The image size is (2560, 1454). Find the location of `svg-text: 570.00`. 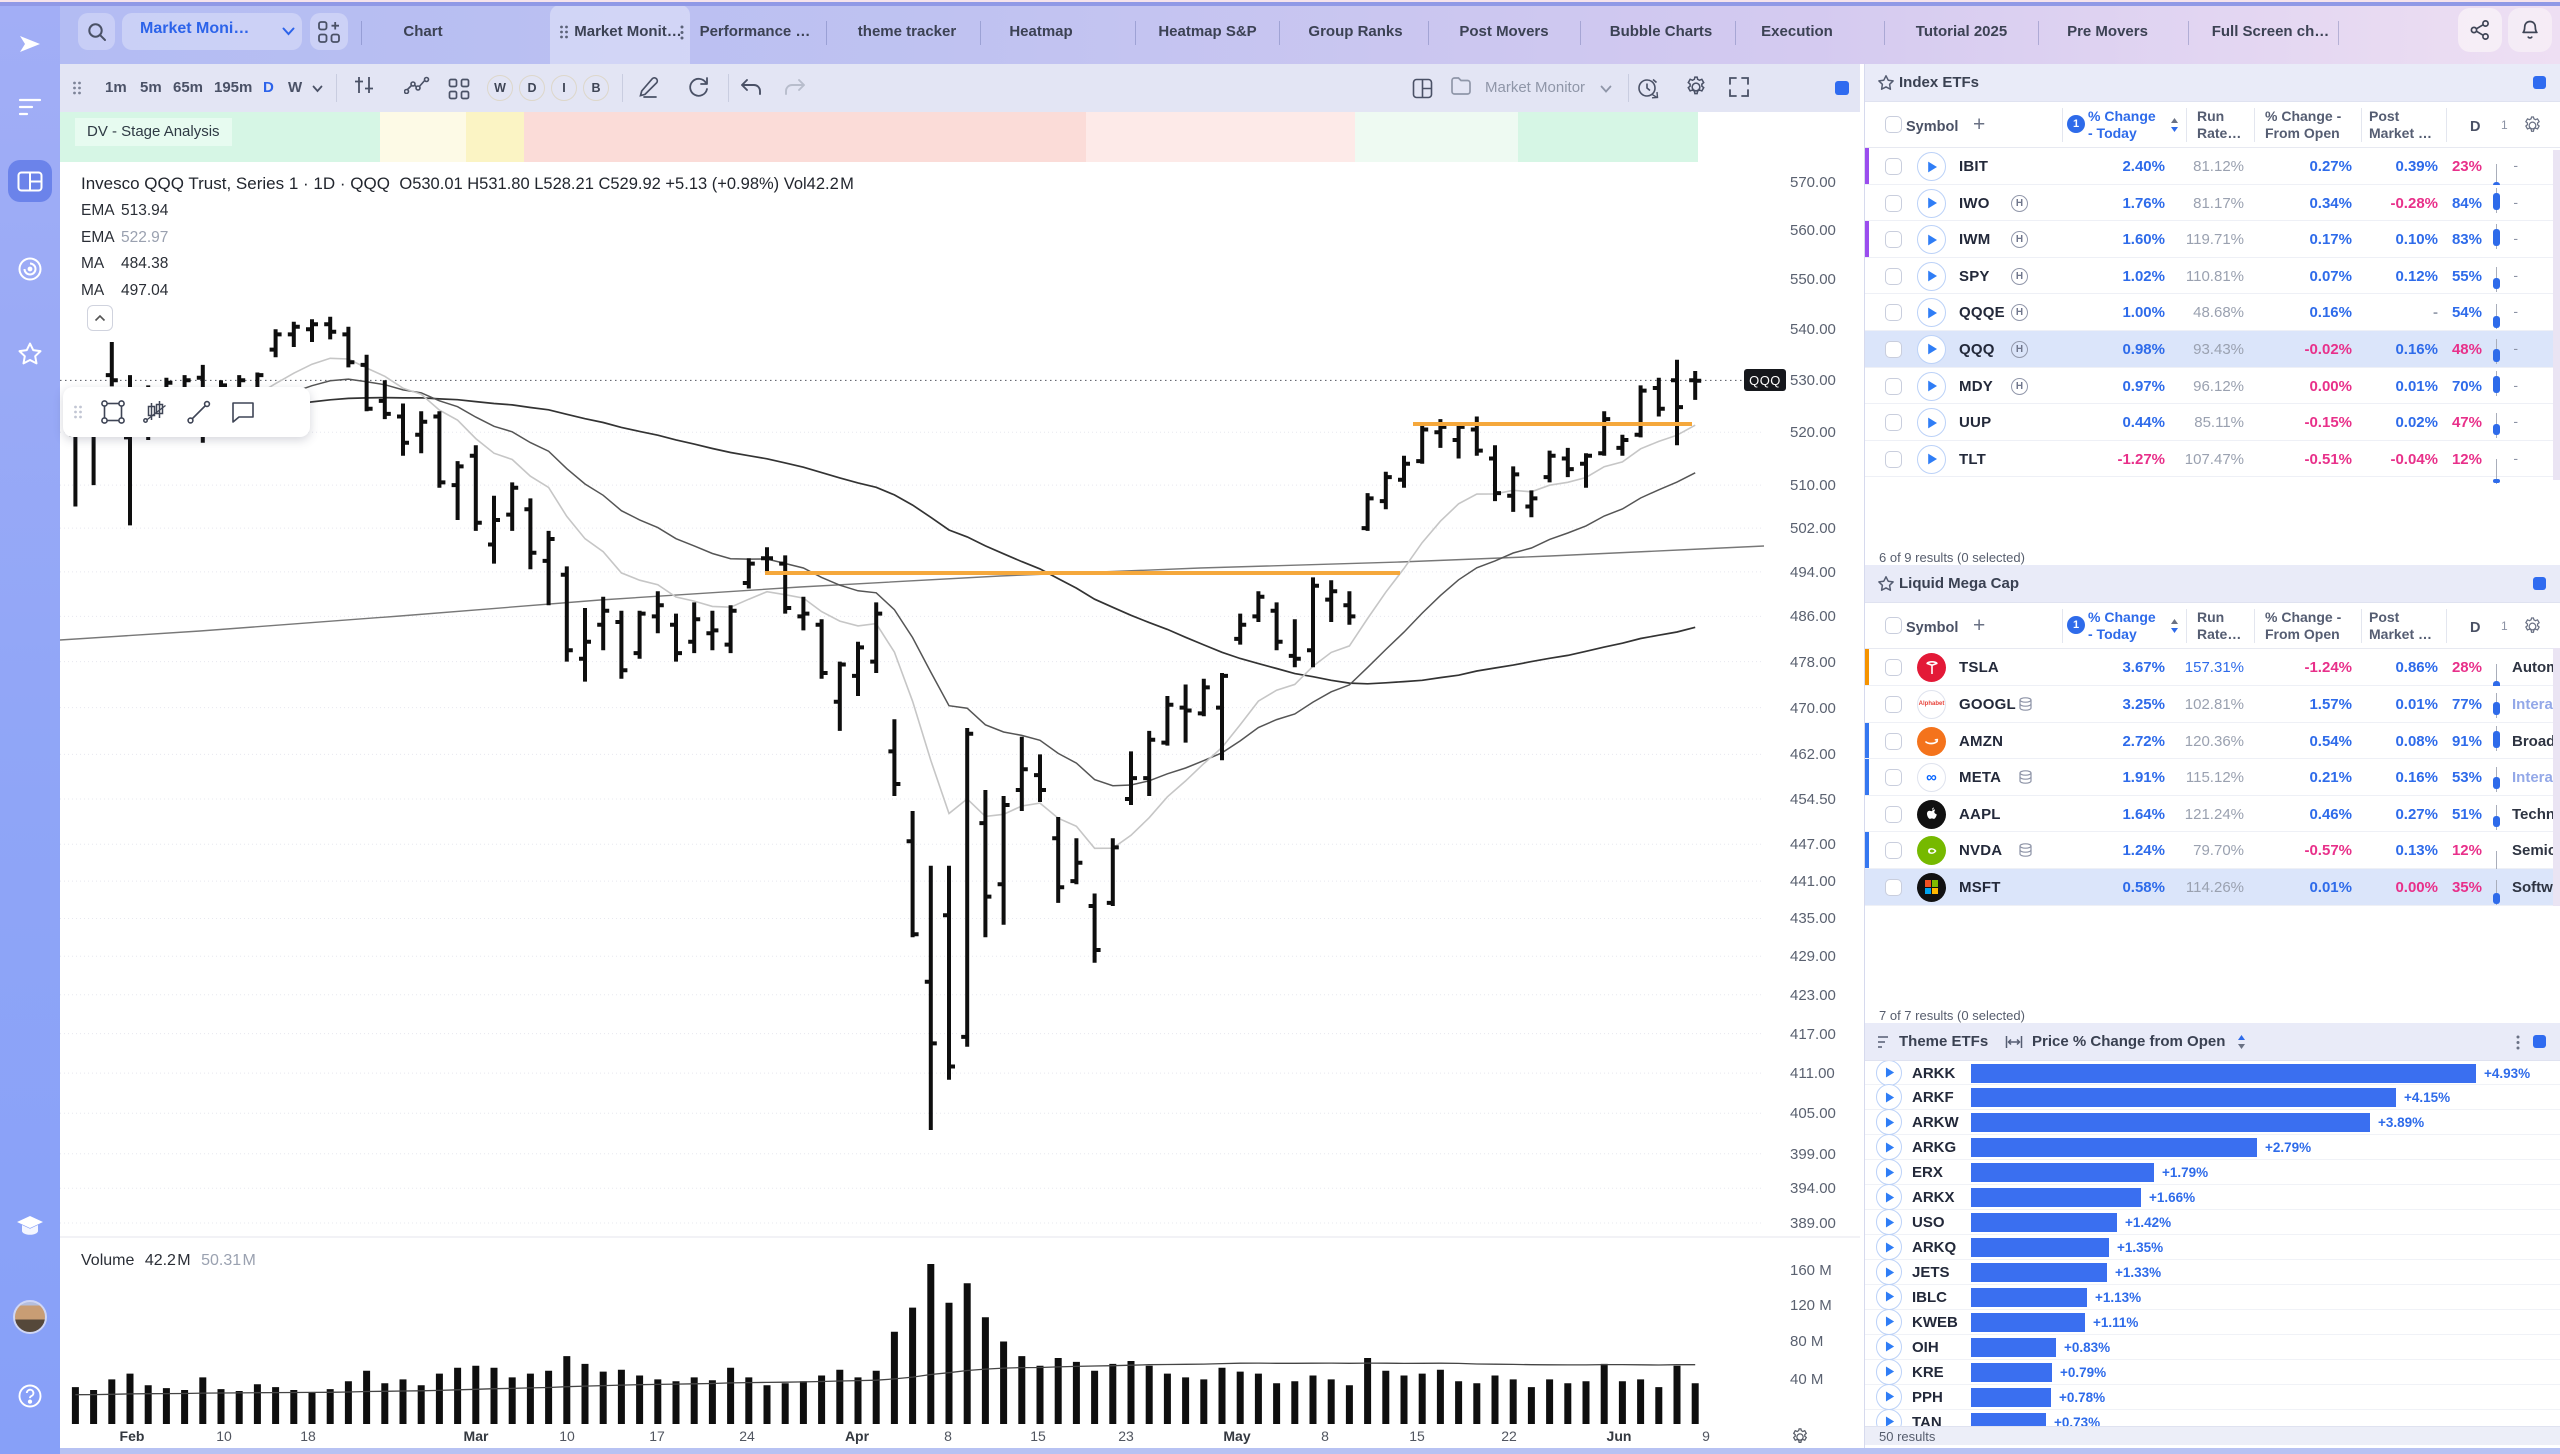

svg-text: 570.00 is located at coordinates (1813, 182).